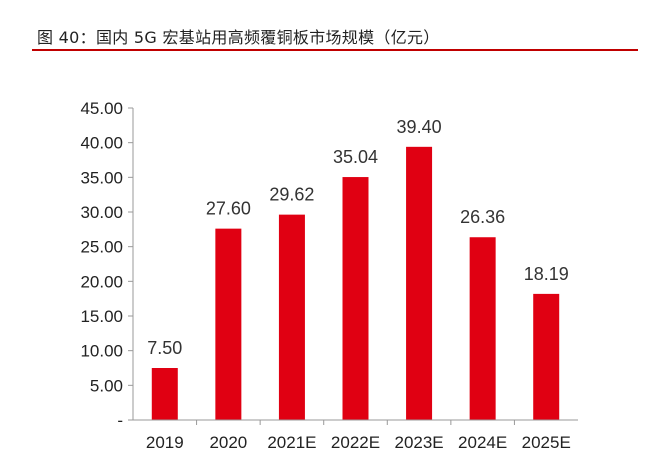 Image resolution: width=665 pixels, height=470 pixels. I want to click on x-tick-label: 2023E, so click(418, 442).